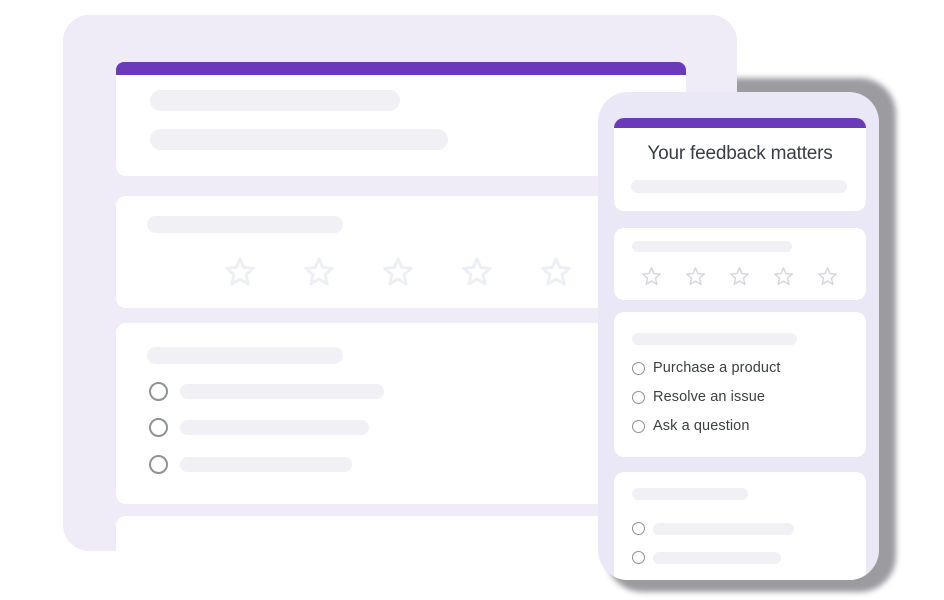 This screenshot has height=600, width=944. I want to click on choice-option: Resolve an issue, so click(698, 397).